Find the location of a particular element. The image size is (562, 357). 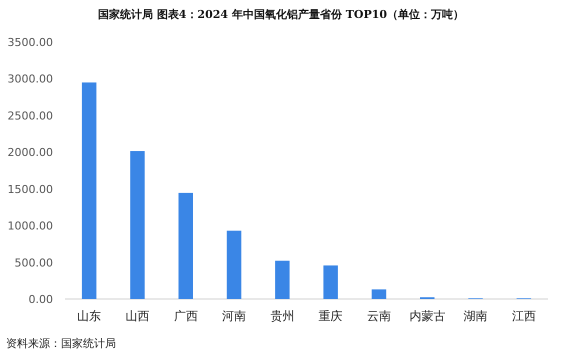

y-tick-label: 3500.00 is located at coordinates (30, 42).